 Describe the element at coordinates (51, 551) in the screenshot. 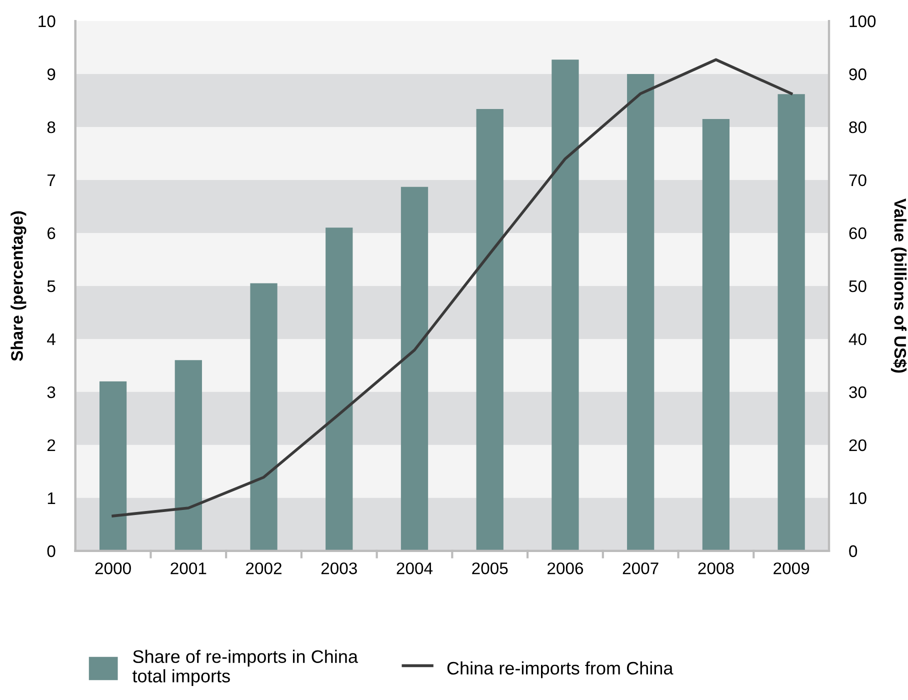

I see `y-tick-label: 0` at that location.